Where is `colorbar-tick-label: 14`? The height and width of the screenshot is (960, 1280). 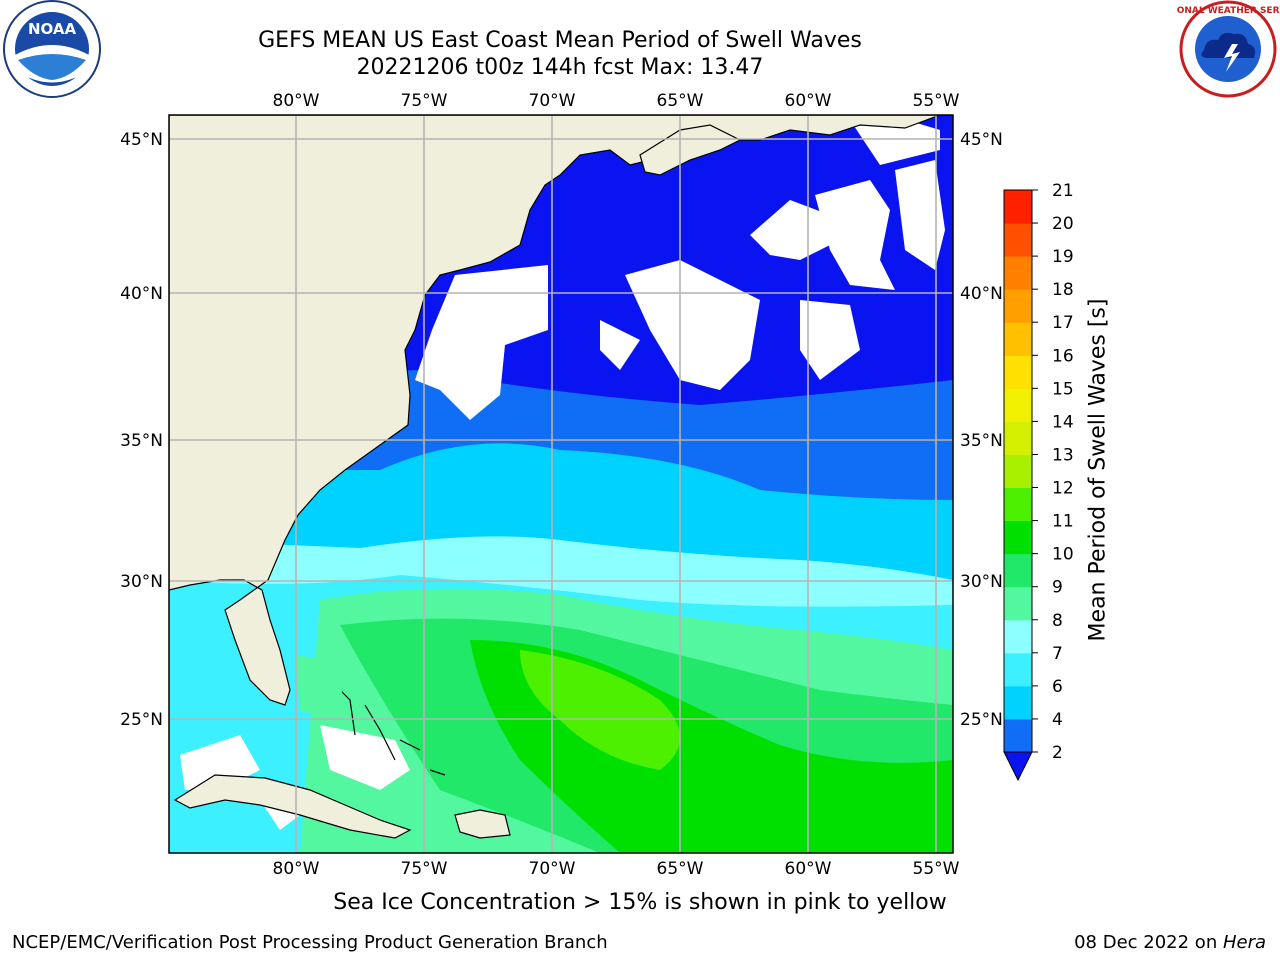
colorbar-tick-label: 14 is located at coordinates (1063, 422).